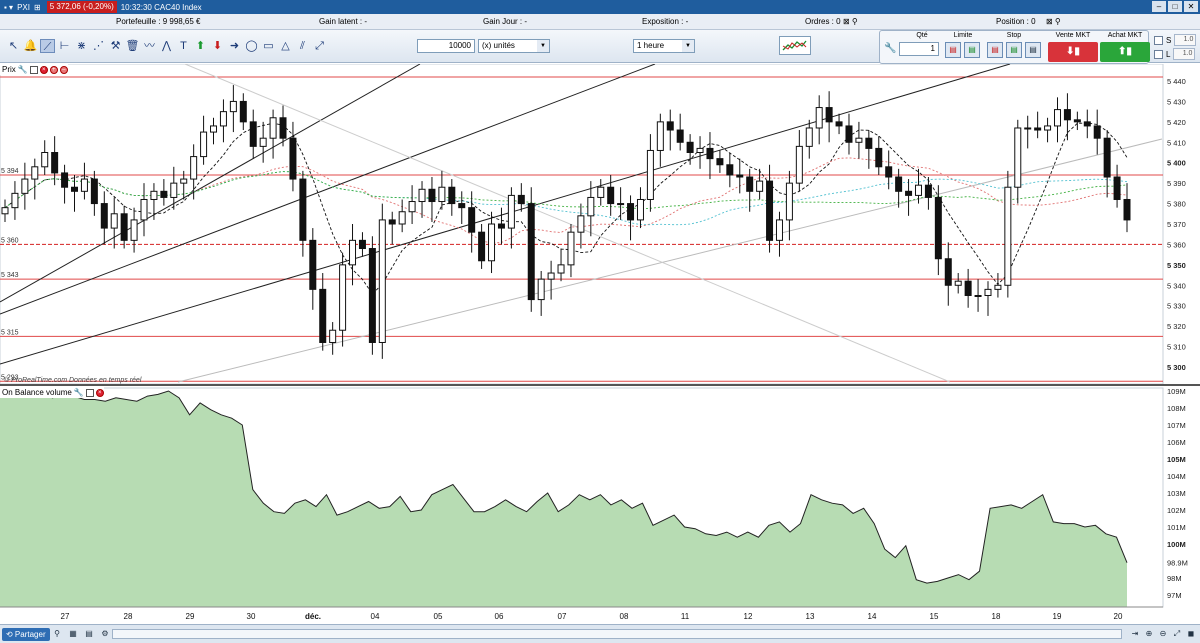 The image size is (1200, 643). Describe the element at coordinates (53, 69) in the screenshot. I see `add-indicator-icon: +` at that location.